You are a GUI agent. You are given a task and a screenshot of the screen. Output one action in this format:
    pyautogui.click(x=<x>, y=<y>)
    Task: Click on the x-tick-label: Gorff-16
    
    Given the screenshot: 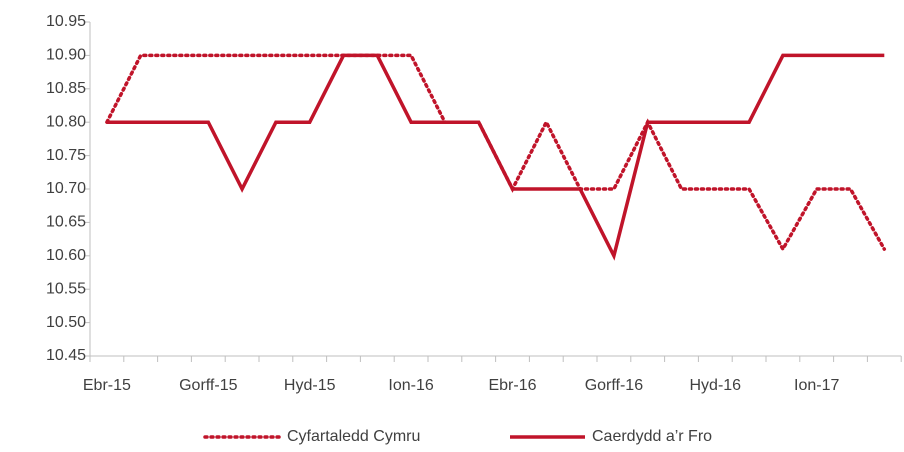 What is the action you would take?
    pyautogui.click(x=614, y=385)
    